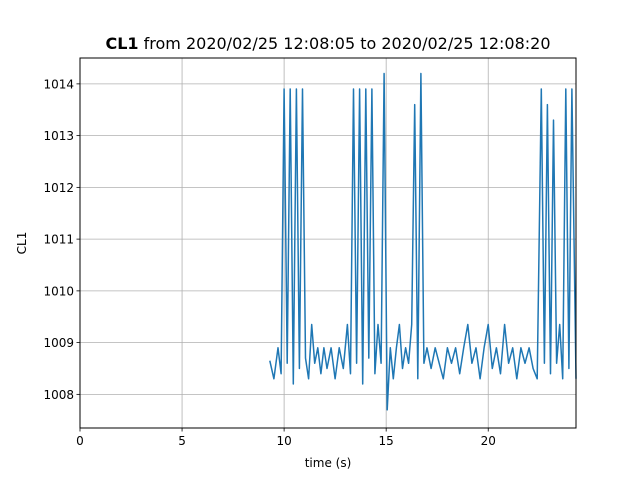  I want to click on x-axis-label: time (s), so click(328, 463).